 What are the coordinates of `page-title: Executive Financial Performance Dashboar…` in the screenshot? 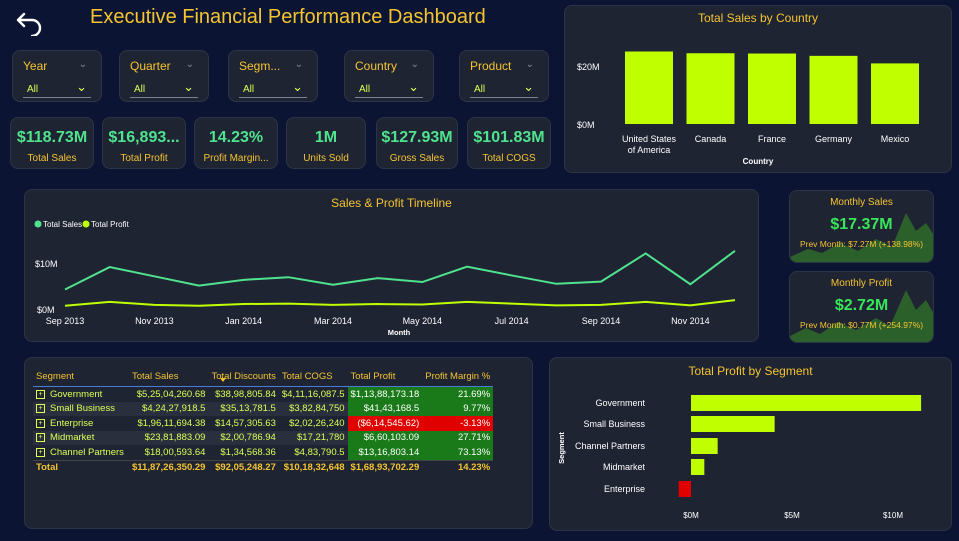 It's located at (288, 17).